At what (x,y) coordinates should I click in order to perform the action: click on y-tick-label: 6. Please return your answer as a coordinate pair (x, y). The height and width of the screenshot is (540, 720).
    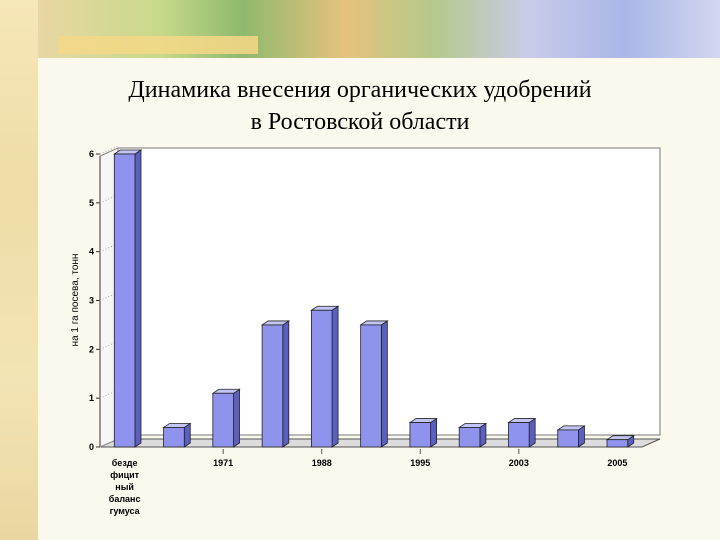
    Looking at the image, I should click on (91, 154).